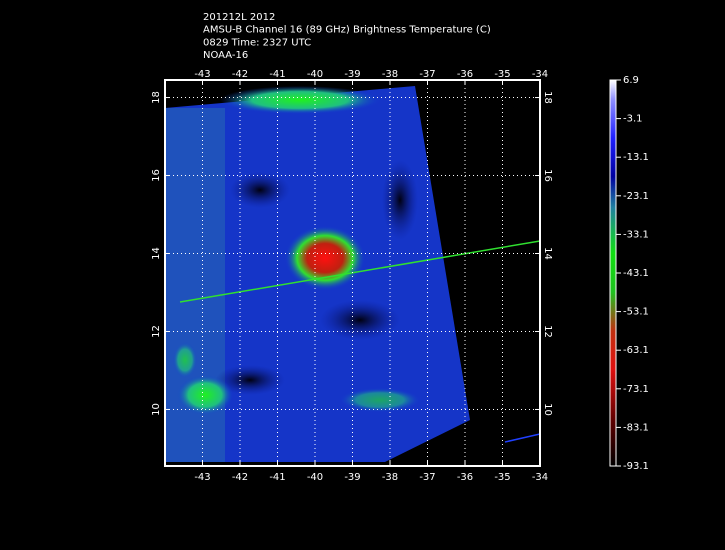 The image size is (725, 550). I want to click on colorbar-label: -83.1, so click(636, 427).